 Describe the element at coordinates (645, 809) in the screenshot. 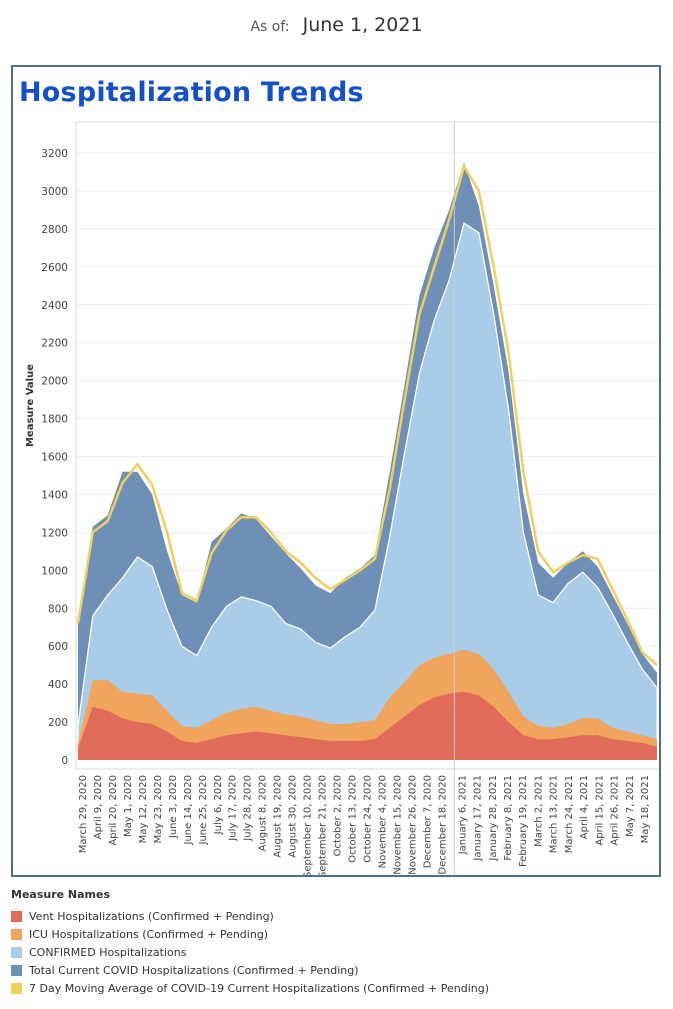

I see `x-tick-label: May 18, 2021` at that location.